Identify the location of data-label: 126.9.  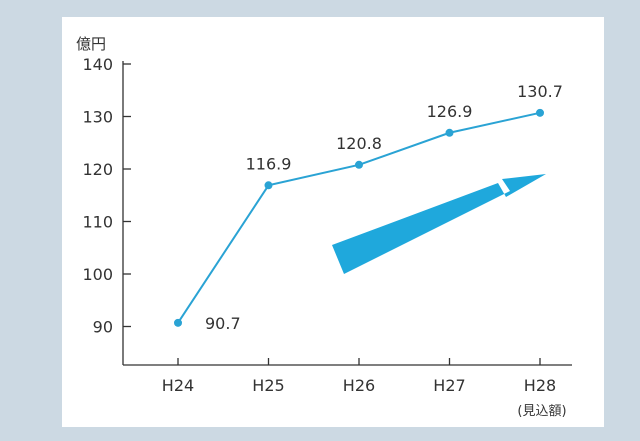
(450, 111).